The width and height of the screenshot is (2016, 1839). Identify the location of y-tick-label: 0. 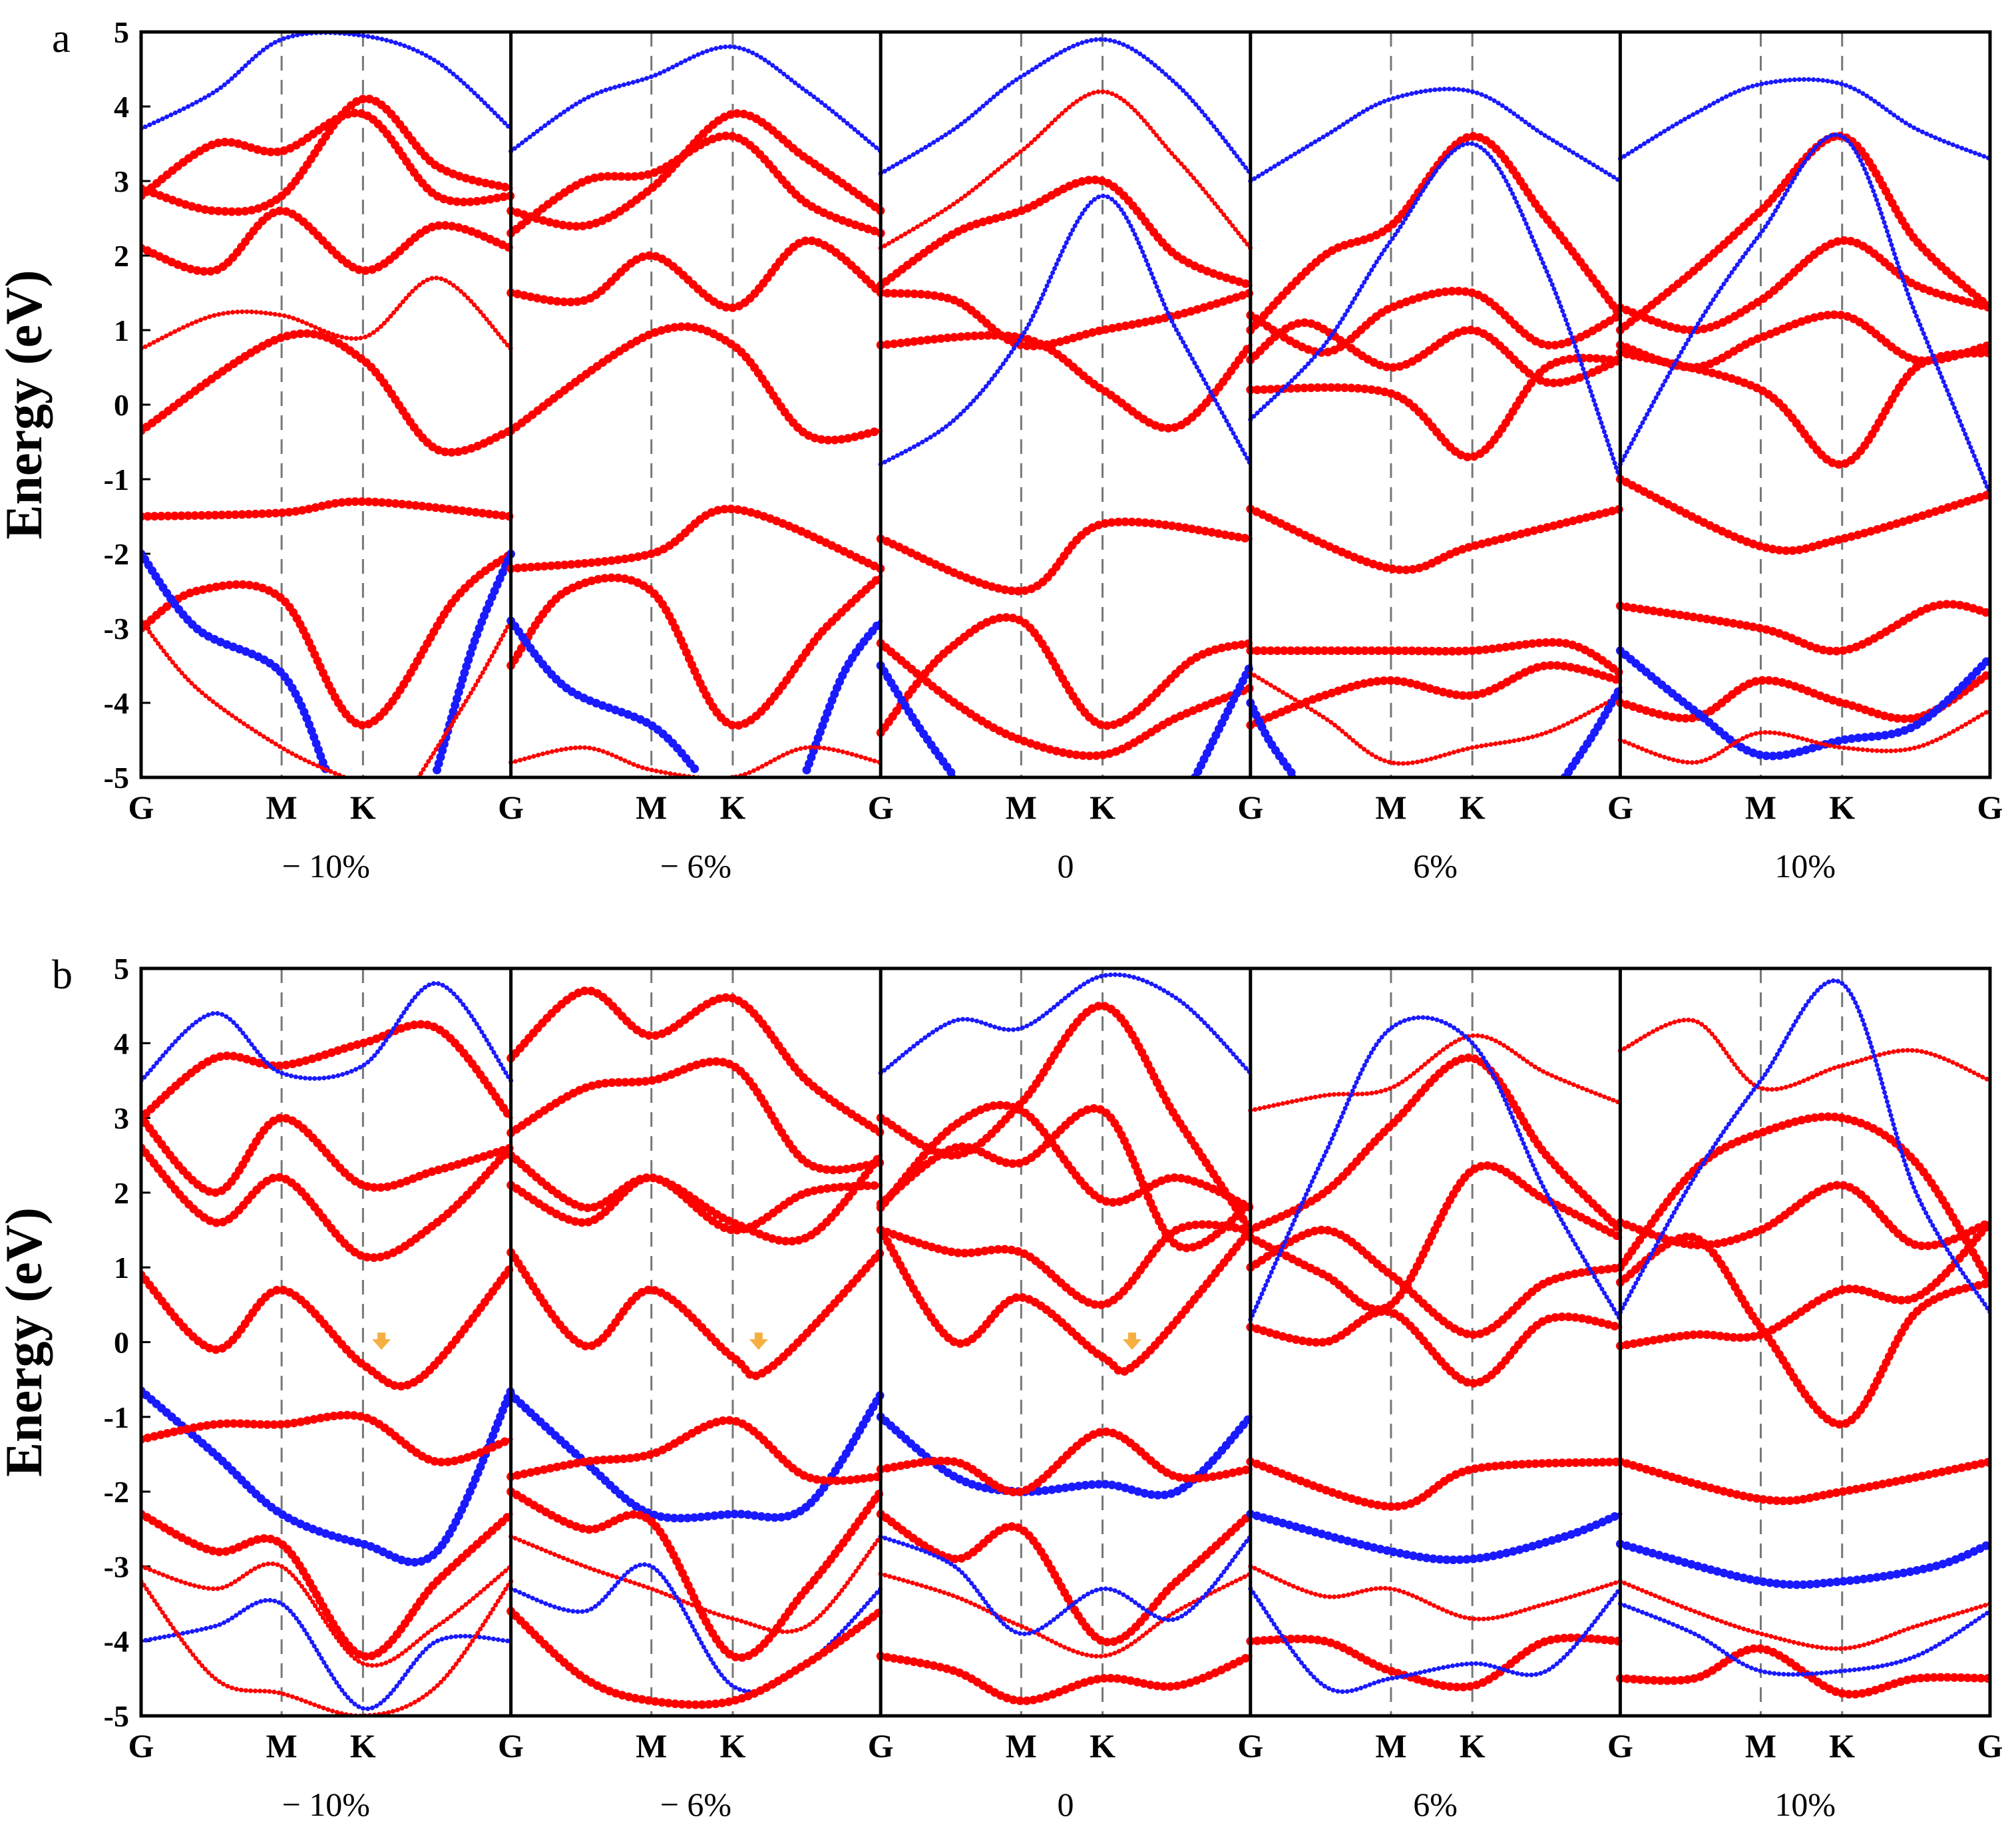
(121, 1343).